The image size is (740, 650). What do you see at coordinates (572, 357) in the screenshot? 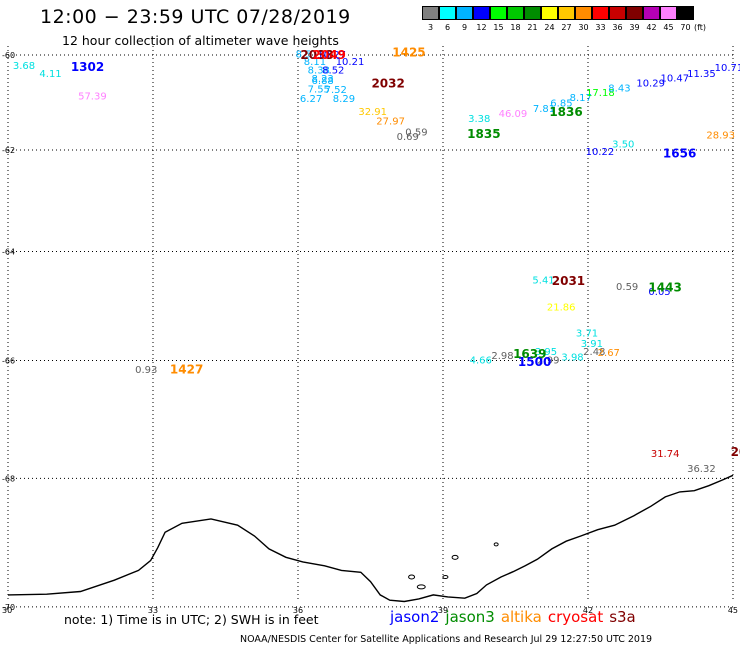
I see `wave-height-value: 3.98` at bounding box center [572, 357].